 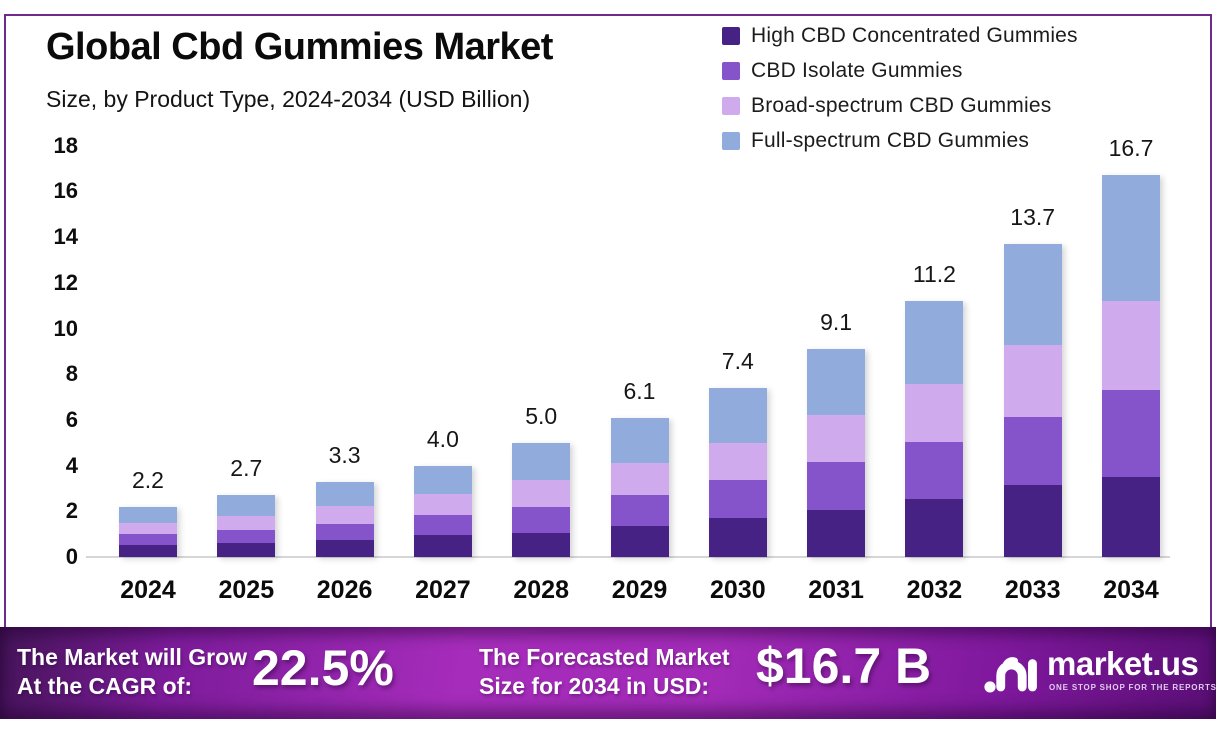 I want to click on y-axis-tick-label: 16, so click(x=65, y=191).